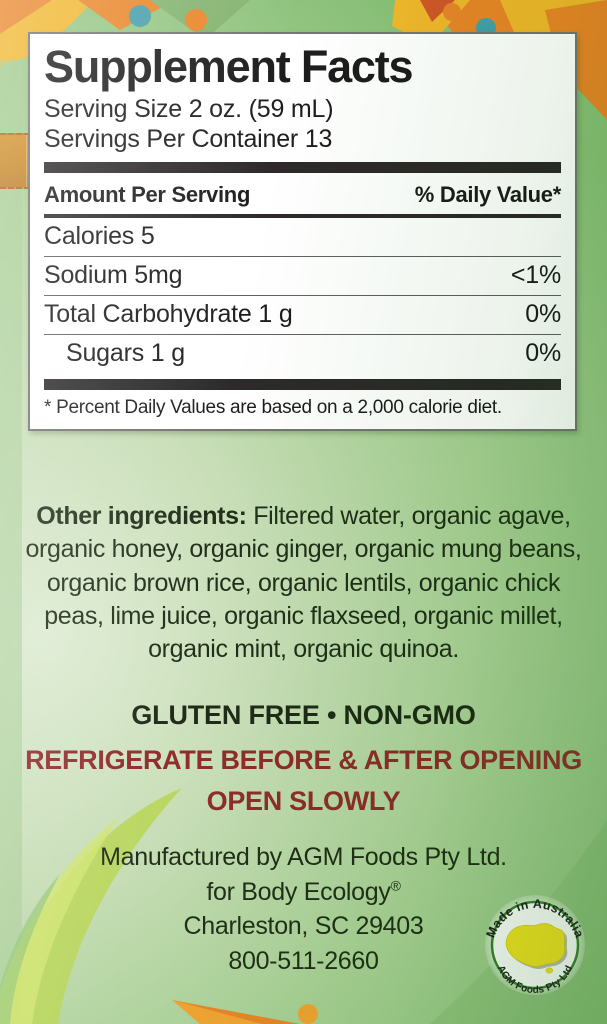 This screenshot has height=1024, width=607. What do you see at coordinates (302, 384) in the screenshot?
I see `divider-thick-bottom` at bounding box center [302, 384].